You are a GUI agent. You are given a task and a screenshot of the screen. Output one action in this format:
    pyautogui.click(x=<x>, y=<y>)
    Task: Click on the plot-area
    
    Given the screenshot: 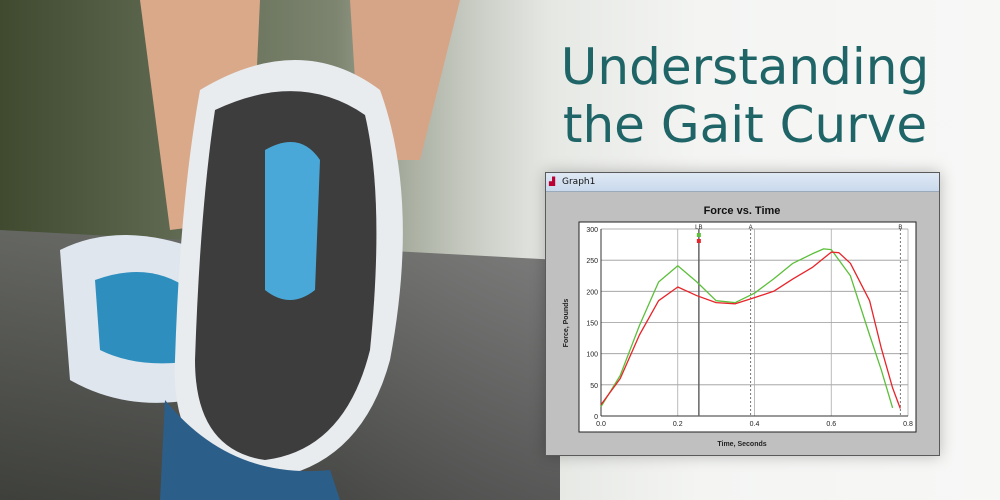 What is the action you would take?
    pyautogui.click(x=747, y=327)
    